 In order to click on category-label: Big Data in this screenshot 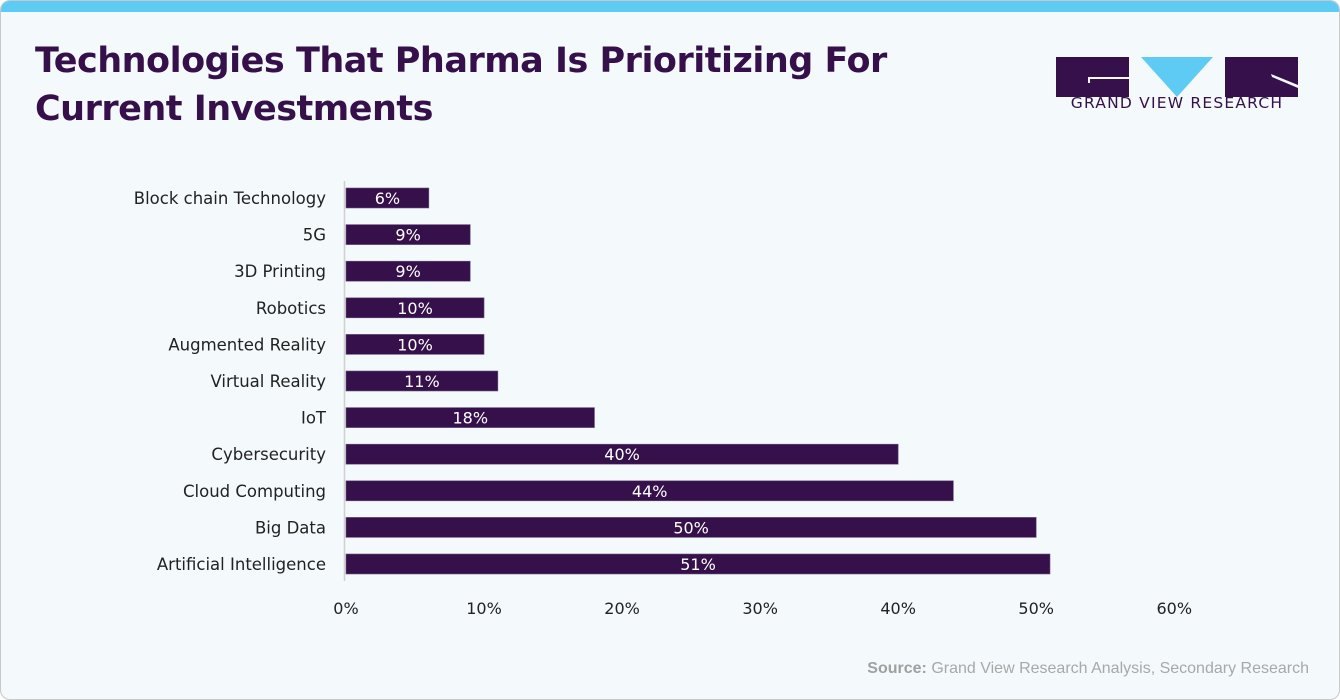, I will do `click(290, 527)`.